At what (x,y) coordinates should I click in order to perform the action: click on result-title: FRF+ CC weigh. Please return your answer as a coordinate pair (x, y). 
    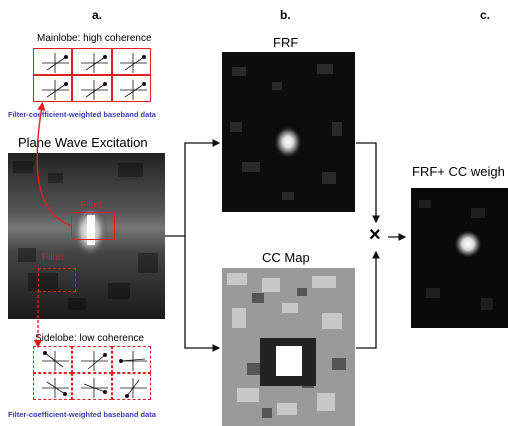
    Looking at the image, I should click on (458, 171).